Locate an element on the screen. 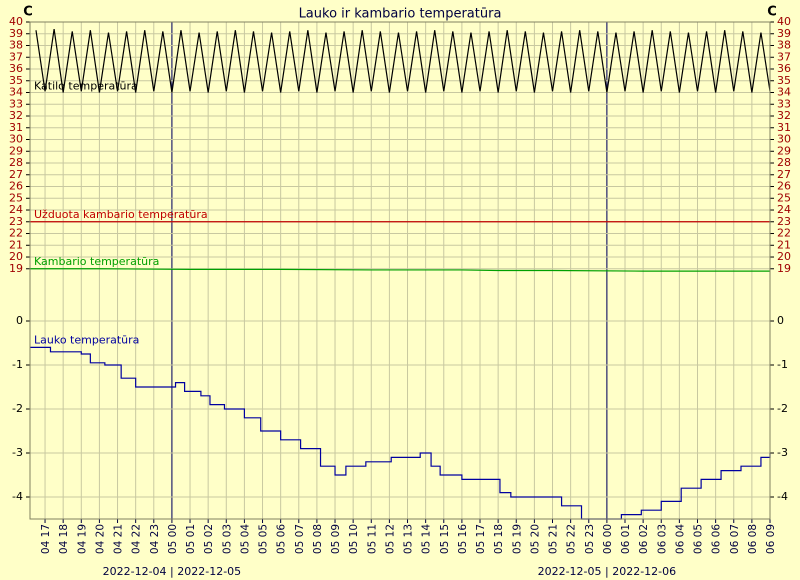 The image size is (800, 580). x-tick-label: 05 10 is located at coordinates (354, 539).